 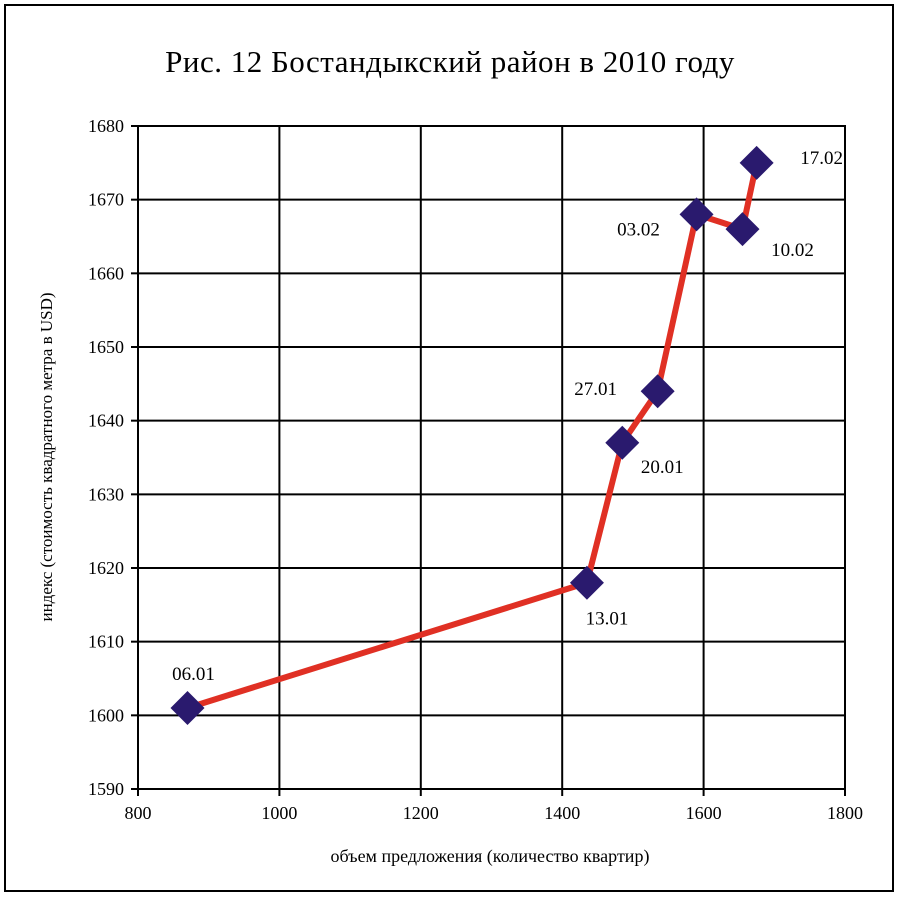 What do you see at coordinates (138, 813) in the screenshot?
I see `x-tick-label: 800` at bounding box center [138, 813].